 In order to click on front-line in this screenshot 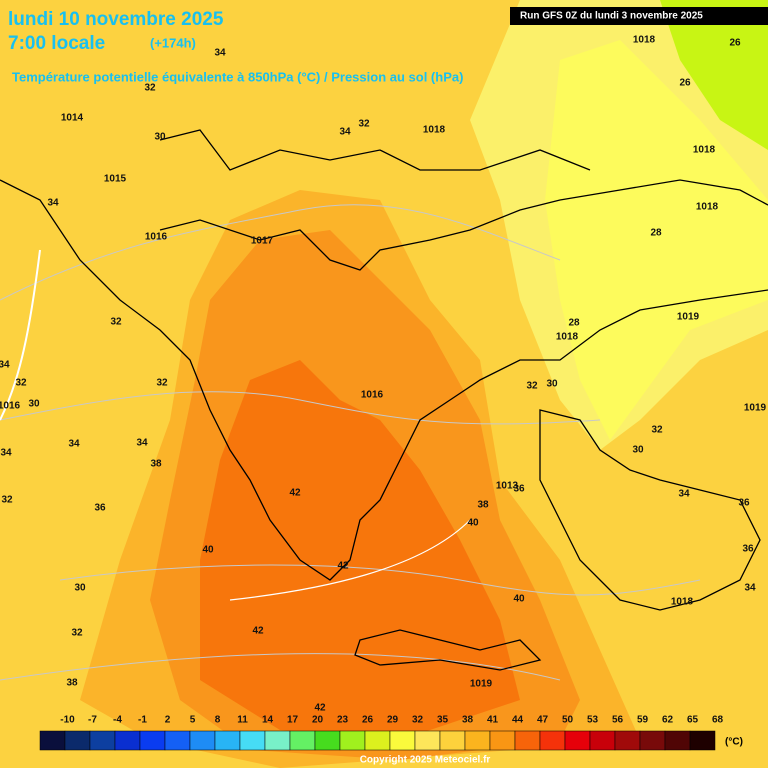, I will do `click(350, 560)`.